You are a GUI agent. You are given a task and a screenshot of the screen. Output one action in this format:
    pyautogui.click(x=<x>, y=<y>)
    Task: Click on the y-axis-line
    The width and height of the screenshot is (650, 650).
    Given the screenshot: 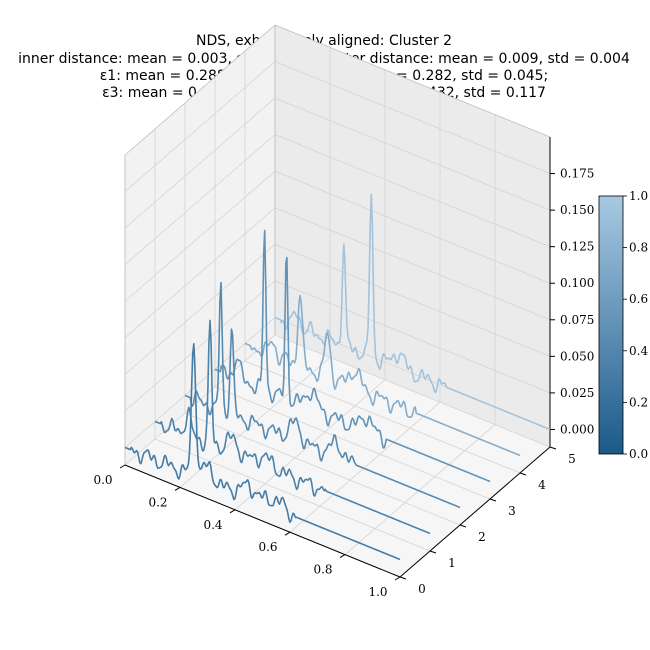 What is the action you would take?
    pyautogui.click(x=475, y=512)
    